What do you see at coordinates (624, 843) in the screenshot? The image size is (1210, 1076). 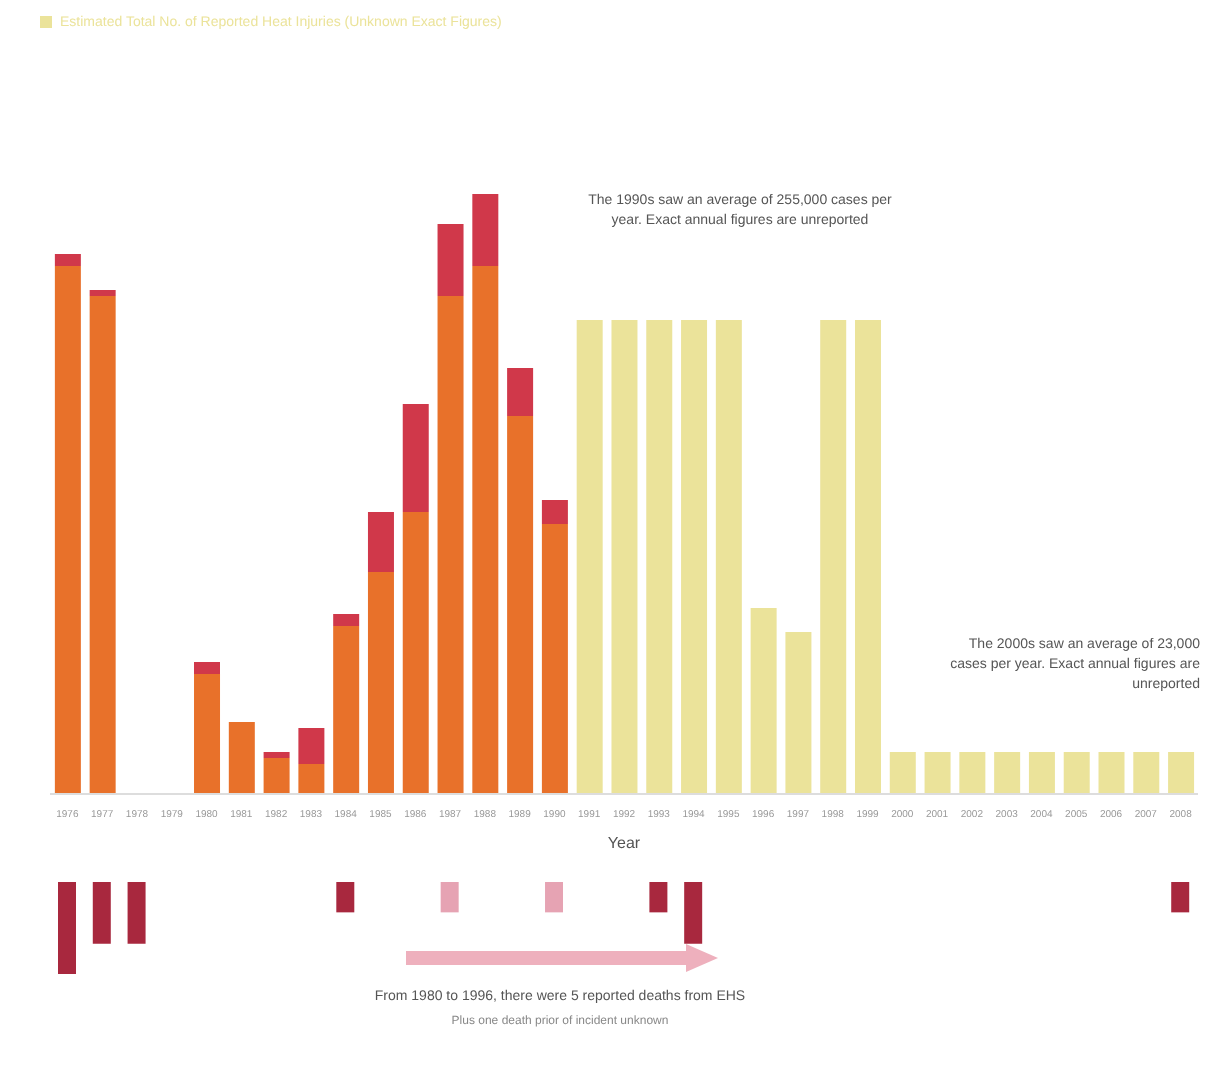 I see `x-axis-title: Year` at bounding box center [624, 843].